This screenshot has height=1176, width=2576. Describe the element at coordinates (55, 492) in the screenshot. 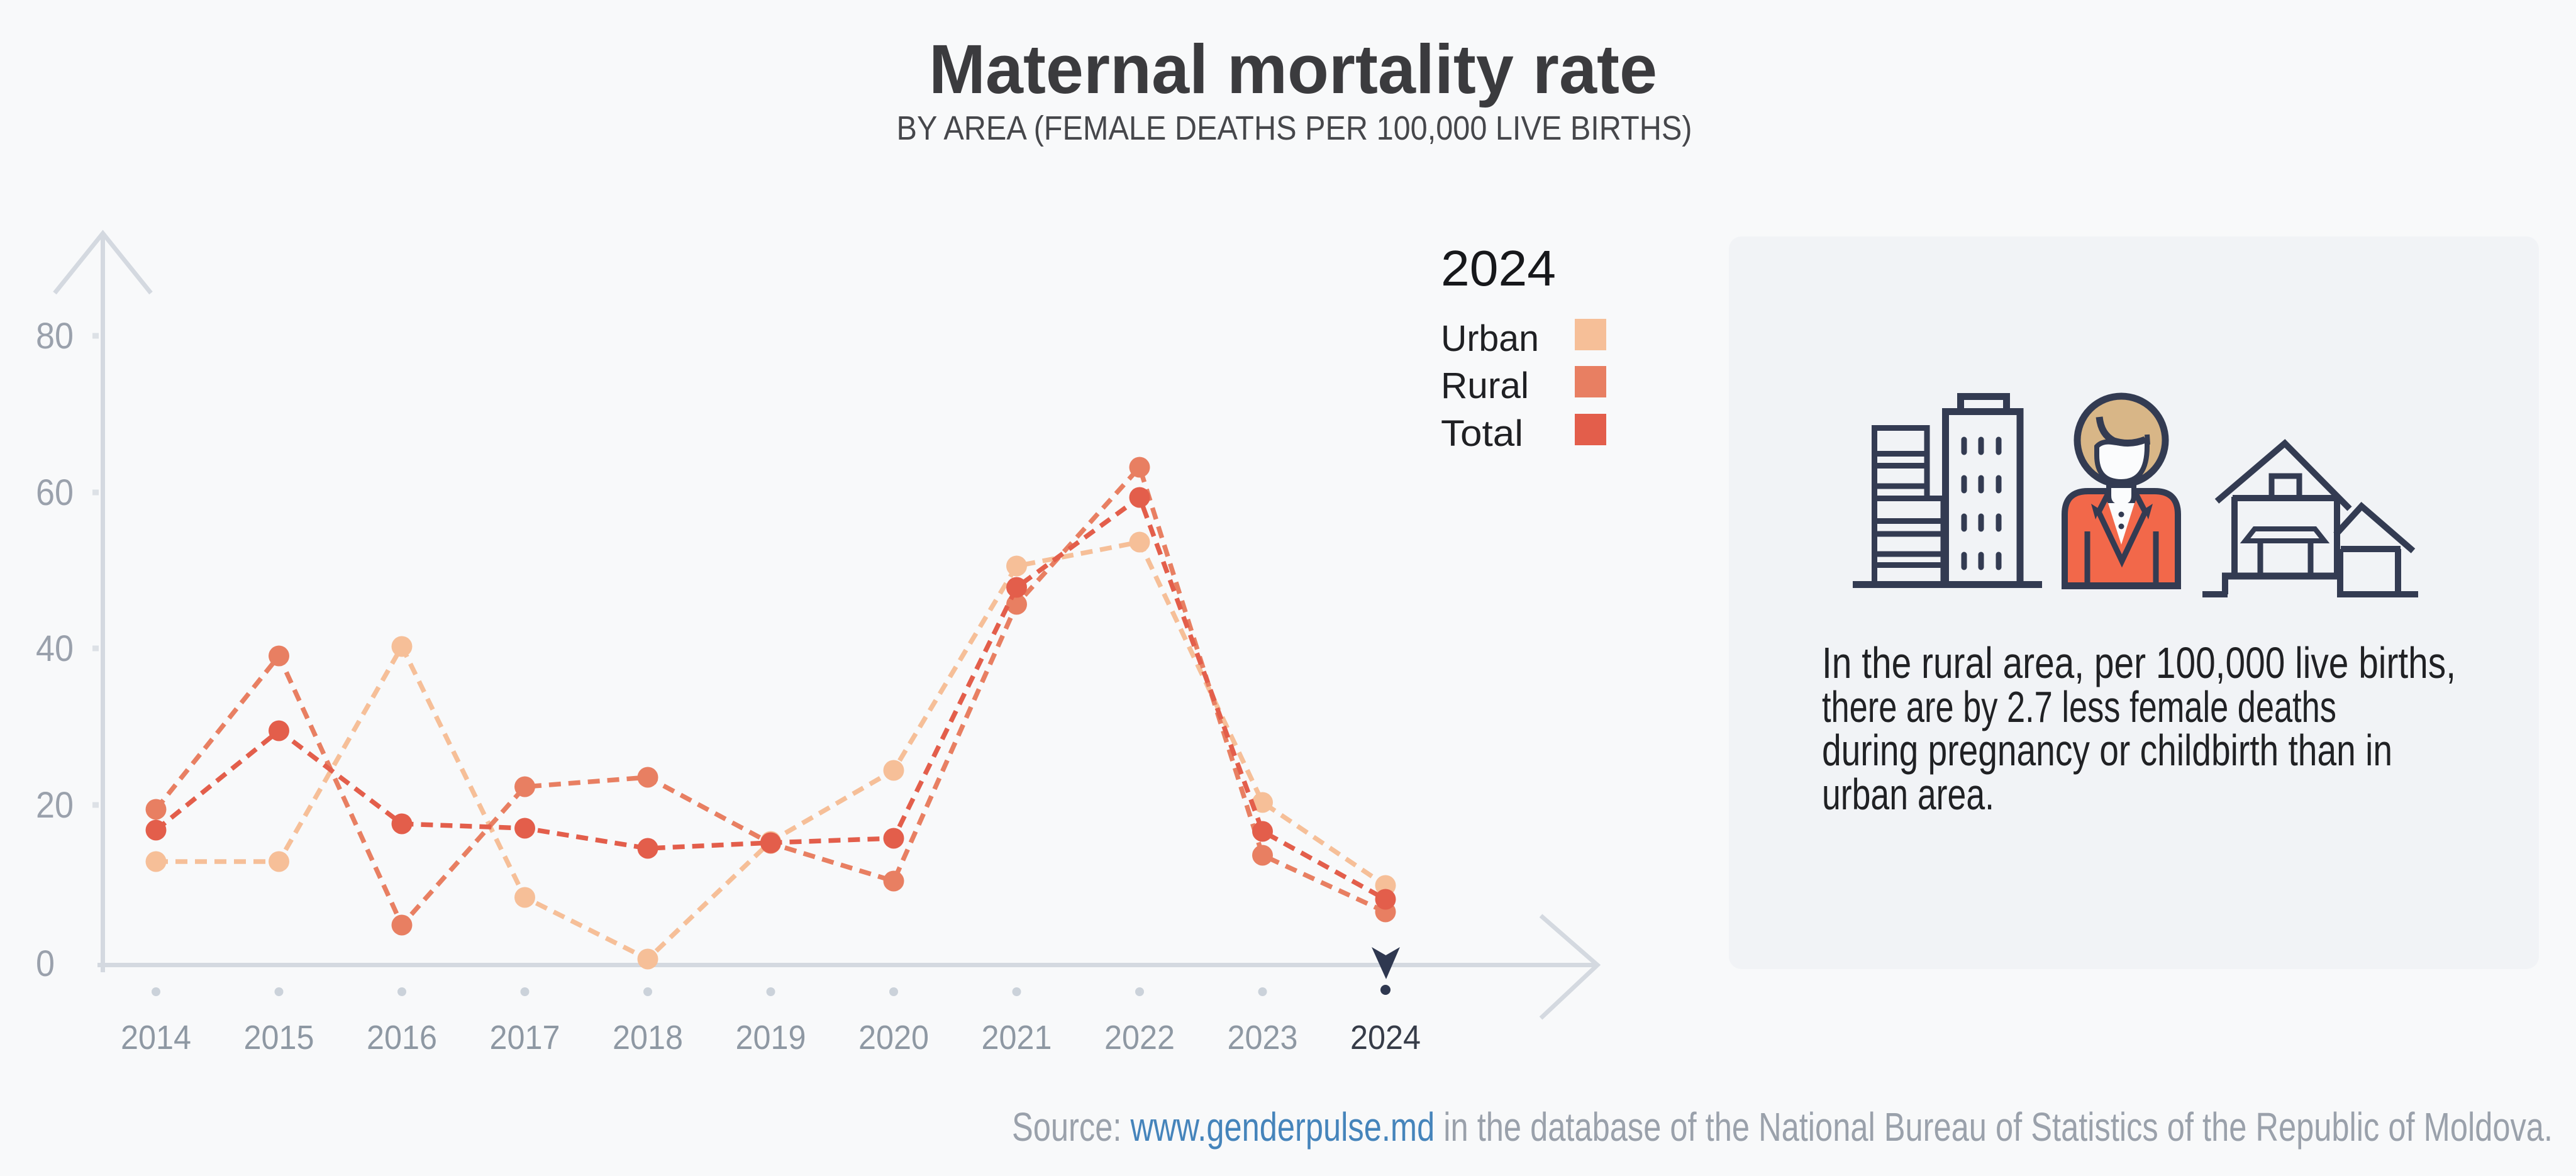

I see `svg-text: 60` at that location.